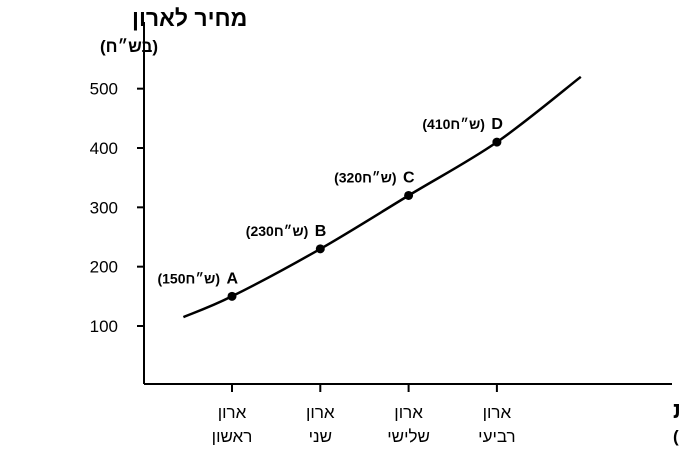 The width and height of the screenshot is (679, 449). I want to click on data-point-d, so click(497, 142).